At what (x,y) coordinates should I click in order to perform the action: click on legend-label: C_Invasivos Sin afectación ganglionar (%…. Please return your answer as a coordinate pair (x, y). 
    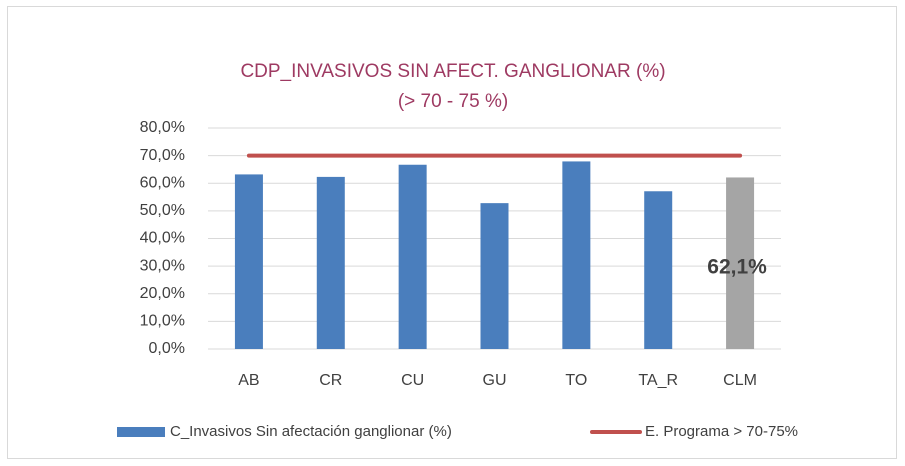
    Looking at the image, I should click on (311, 431).